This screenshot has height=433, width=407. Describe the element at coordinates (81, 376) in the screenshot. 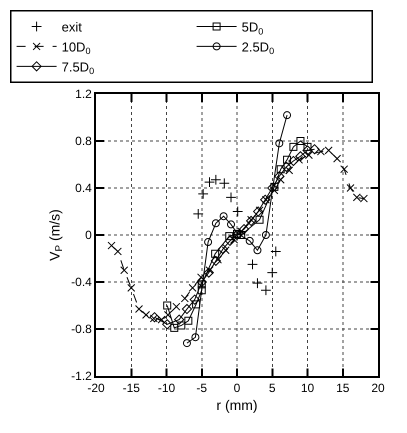

I see `y-tick-label: -1.2` at that location.